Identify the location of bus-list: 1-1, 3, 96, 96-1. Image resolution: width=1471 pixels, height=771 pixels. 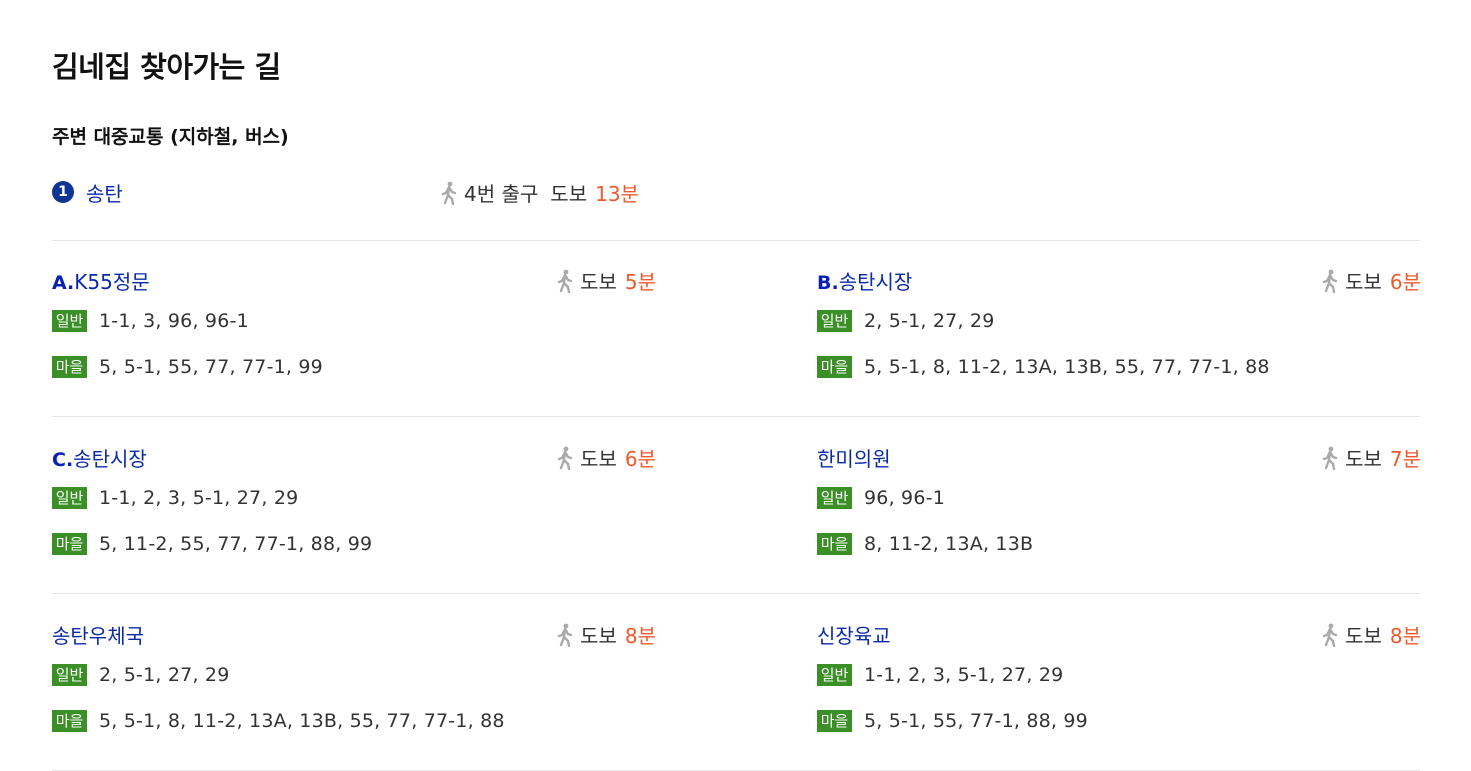
(174, 321).